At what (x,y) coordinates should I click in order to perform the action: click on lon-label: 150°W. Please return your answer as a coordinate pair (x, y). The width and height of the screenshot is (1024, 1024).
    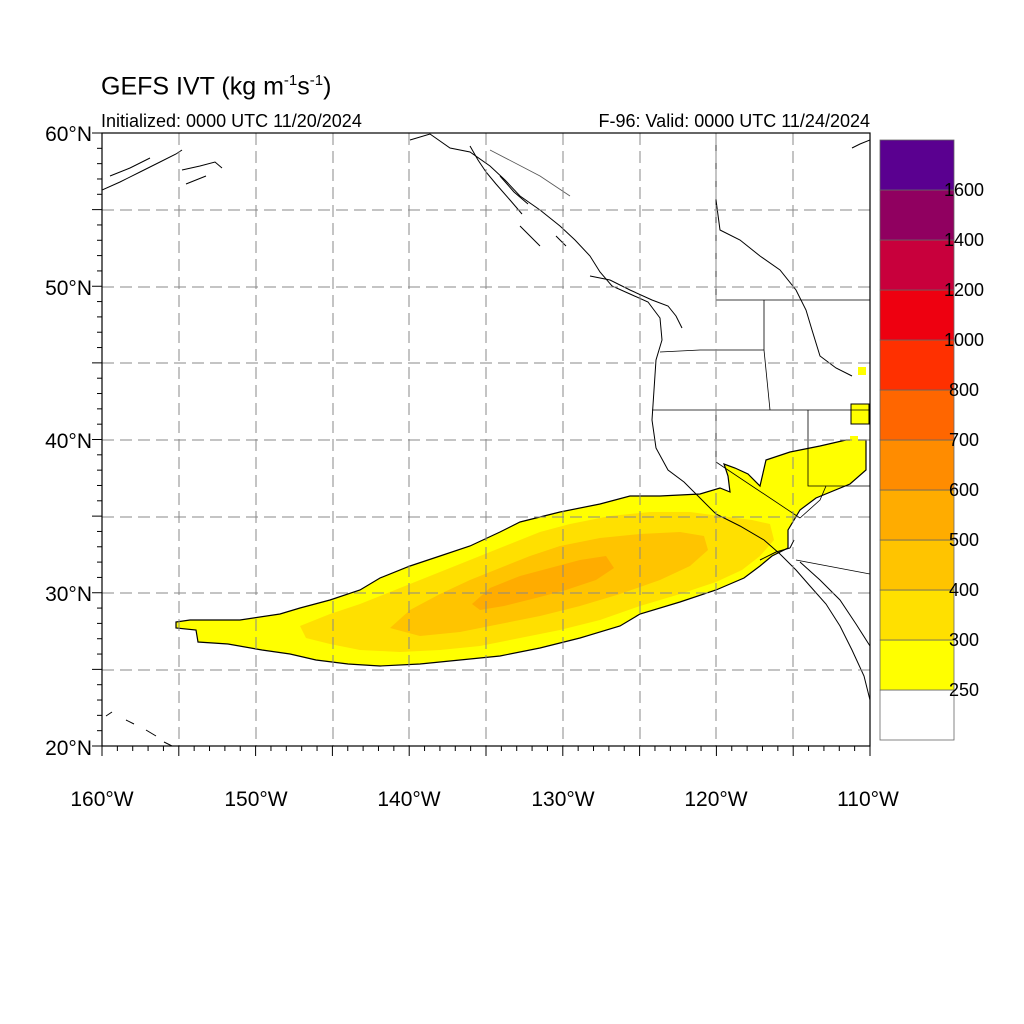
    Looking at the image, I should click on (255, 799).